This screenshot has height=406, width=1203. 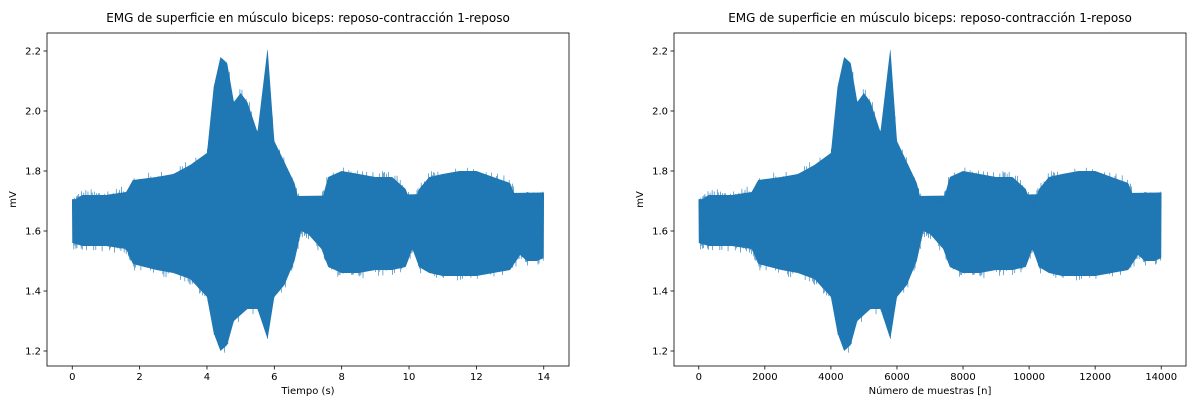 I want to click on x-tick-label: 2, so click(x=139, y=377).